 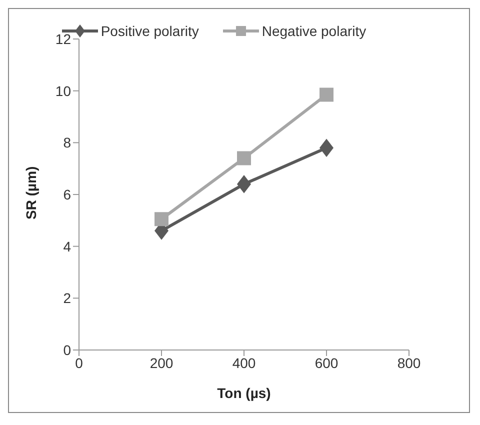 What do you see at coordinates (67, 298) in the screenshot?
I see `y-tick-label: 2` at bounding box center [67, 298].